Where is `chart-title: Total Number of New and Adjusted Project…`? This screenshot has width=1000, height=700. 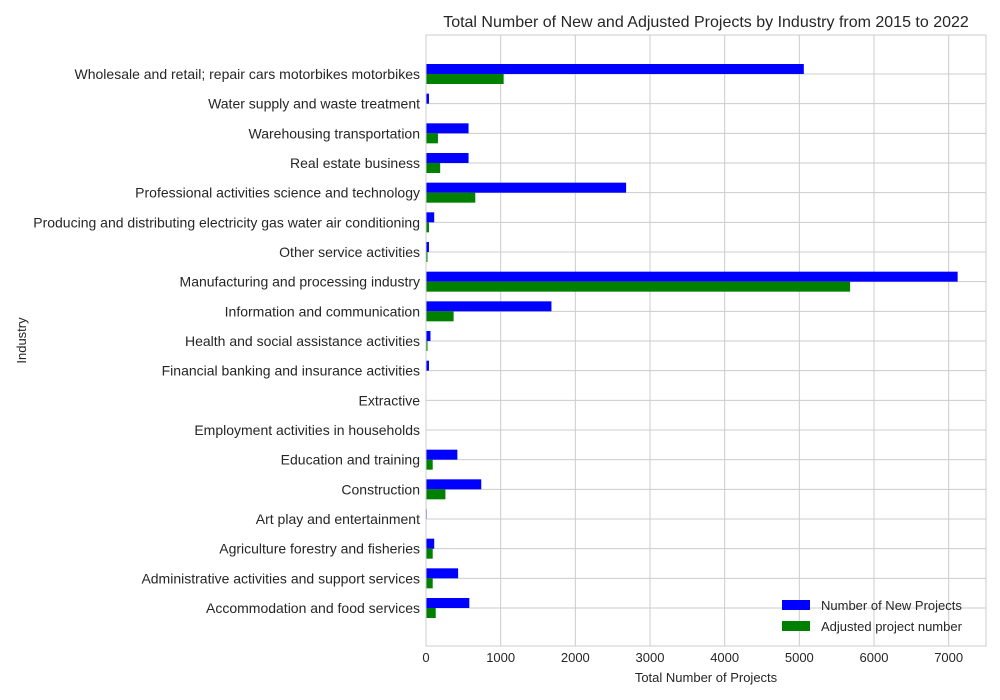 chart-title: Total Number of New and Adjusted Project… is located at coordinates (706, 22).